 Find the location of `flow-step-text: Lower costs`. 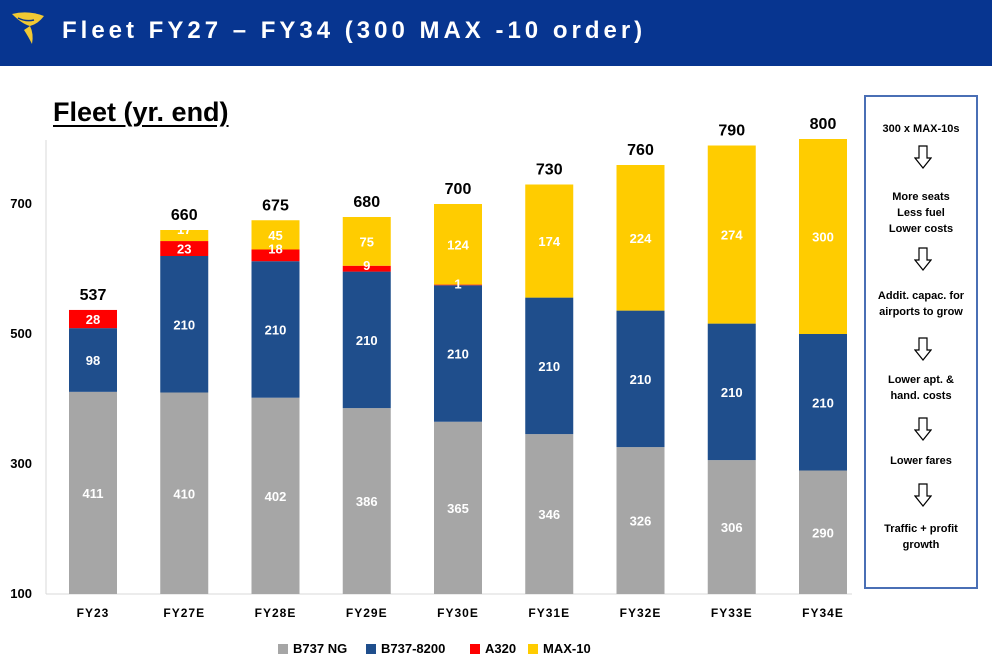

flow-step-text: Lower costs is located at coordinates (921, 229).